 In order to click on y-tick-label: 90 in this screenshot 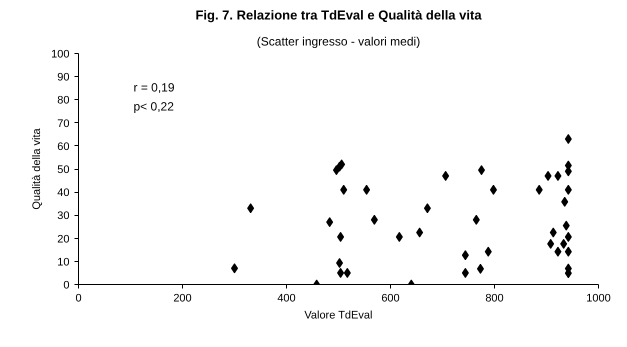, I will do `click(63, 78)`.